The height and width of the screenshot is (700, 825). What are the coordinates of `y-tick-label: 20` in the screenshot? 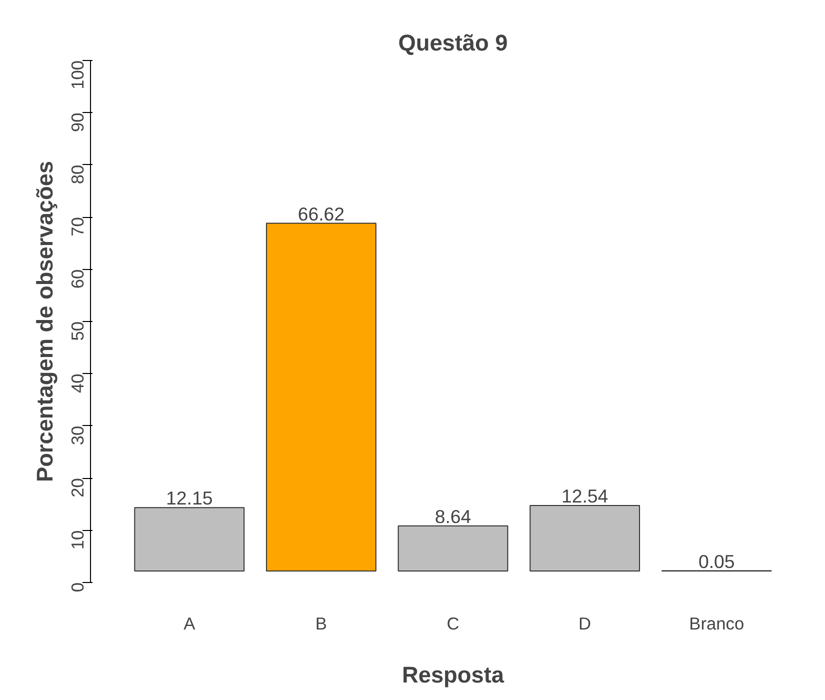 It's located at (78, 488).